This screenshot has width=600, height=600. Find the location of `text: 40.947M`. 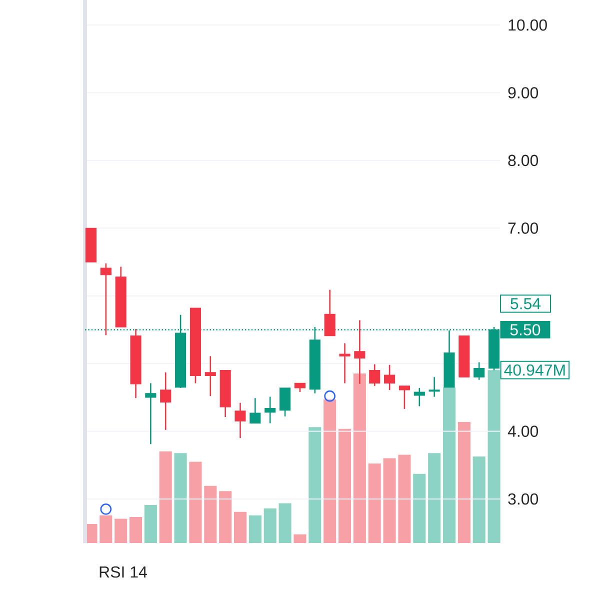

text: 40.947M is located at coordinates (534, 370).